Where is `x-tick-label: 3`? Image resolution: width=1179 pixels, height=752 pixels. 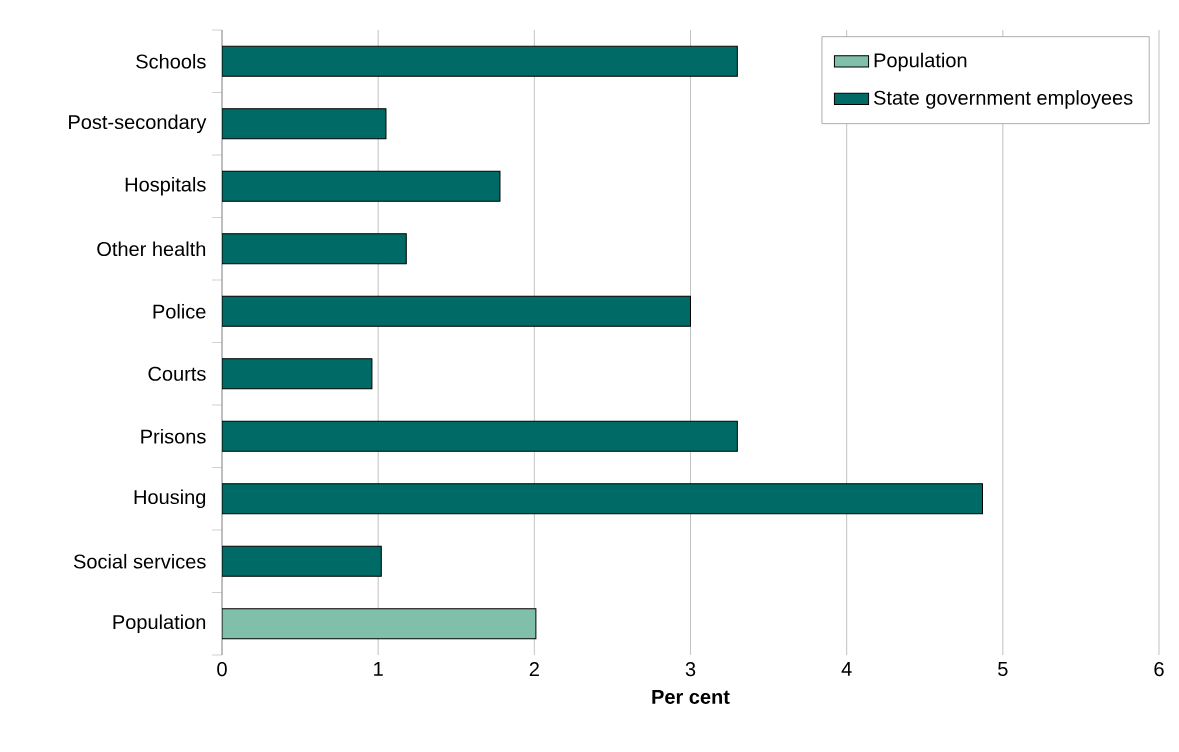
x-tick-label: 3 is located at coordinates (690, 669).